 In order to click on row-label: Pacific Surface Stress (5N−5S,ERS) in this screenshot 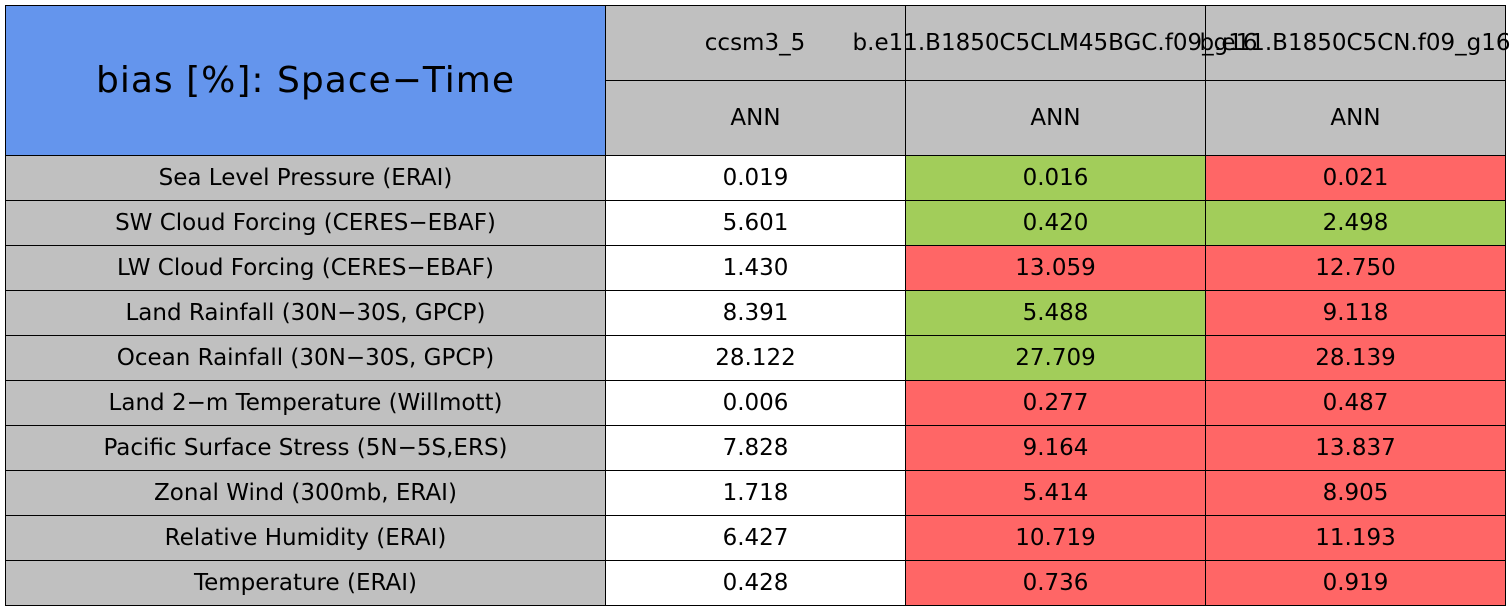, I will do `click(305, 448)`.